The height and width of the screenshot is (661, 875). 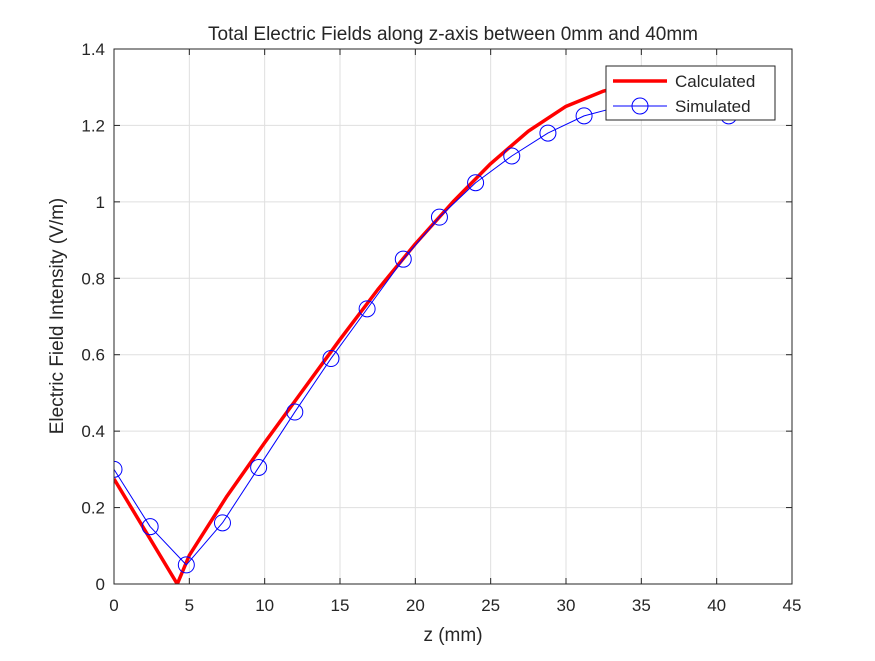 I want to click on x-tick-label: 5, so click(x=189, y=605).